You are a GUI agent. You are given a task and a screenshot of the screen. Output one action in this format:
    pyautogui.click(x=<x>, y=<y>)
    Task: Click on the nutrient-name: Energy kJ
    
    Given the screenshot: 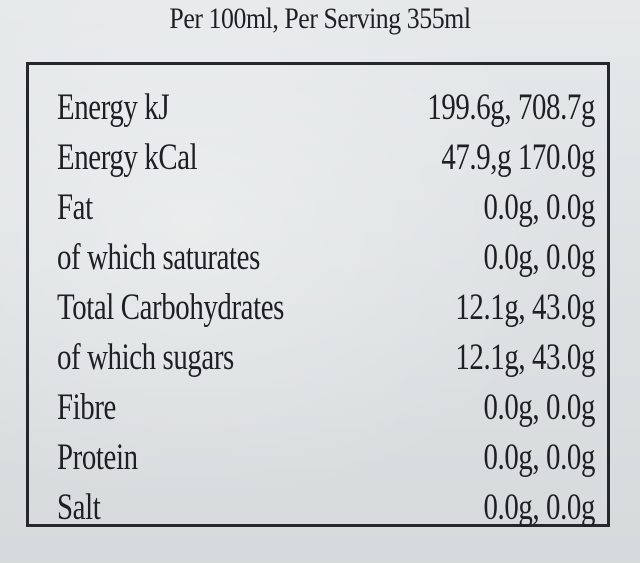 What is the action you would take?
    pyautogui.click(x=113, y=107)
    